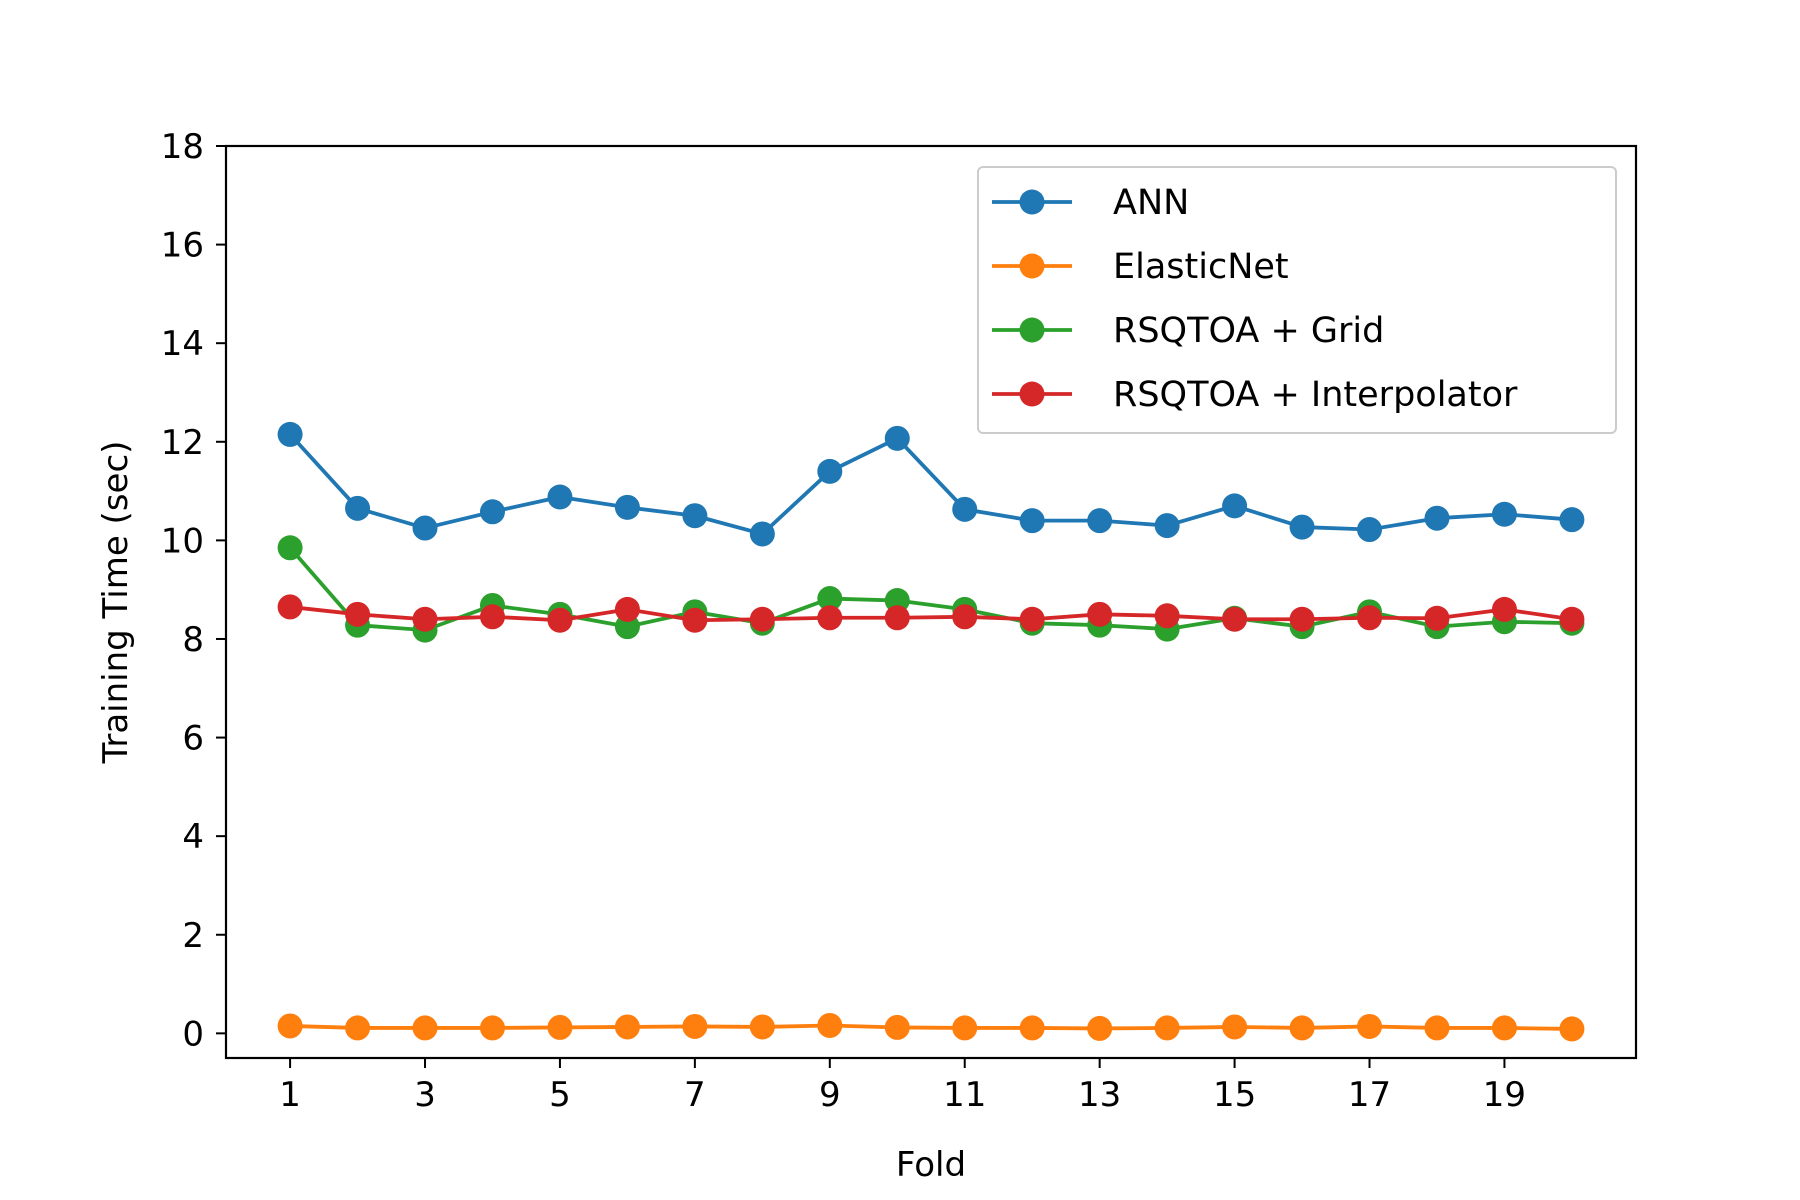 Image resolution: width=1800 pixels, height=1200 pixels. I want to click on x-tick-label: 9, so click(830, 1095).